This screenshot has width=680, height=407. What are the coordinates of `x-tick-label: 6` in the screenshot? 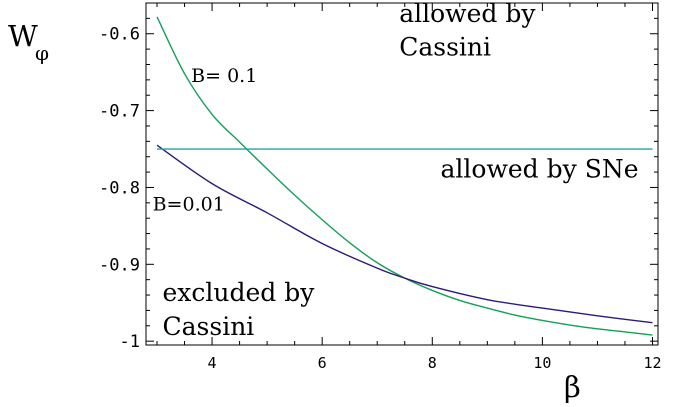 It's located at (322, 363).